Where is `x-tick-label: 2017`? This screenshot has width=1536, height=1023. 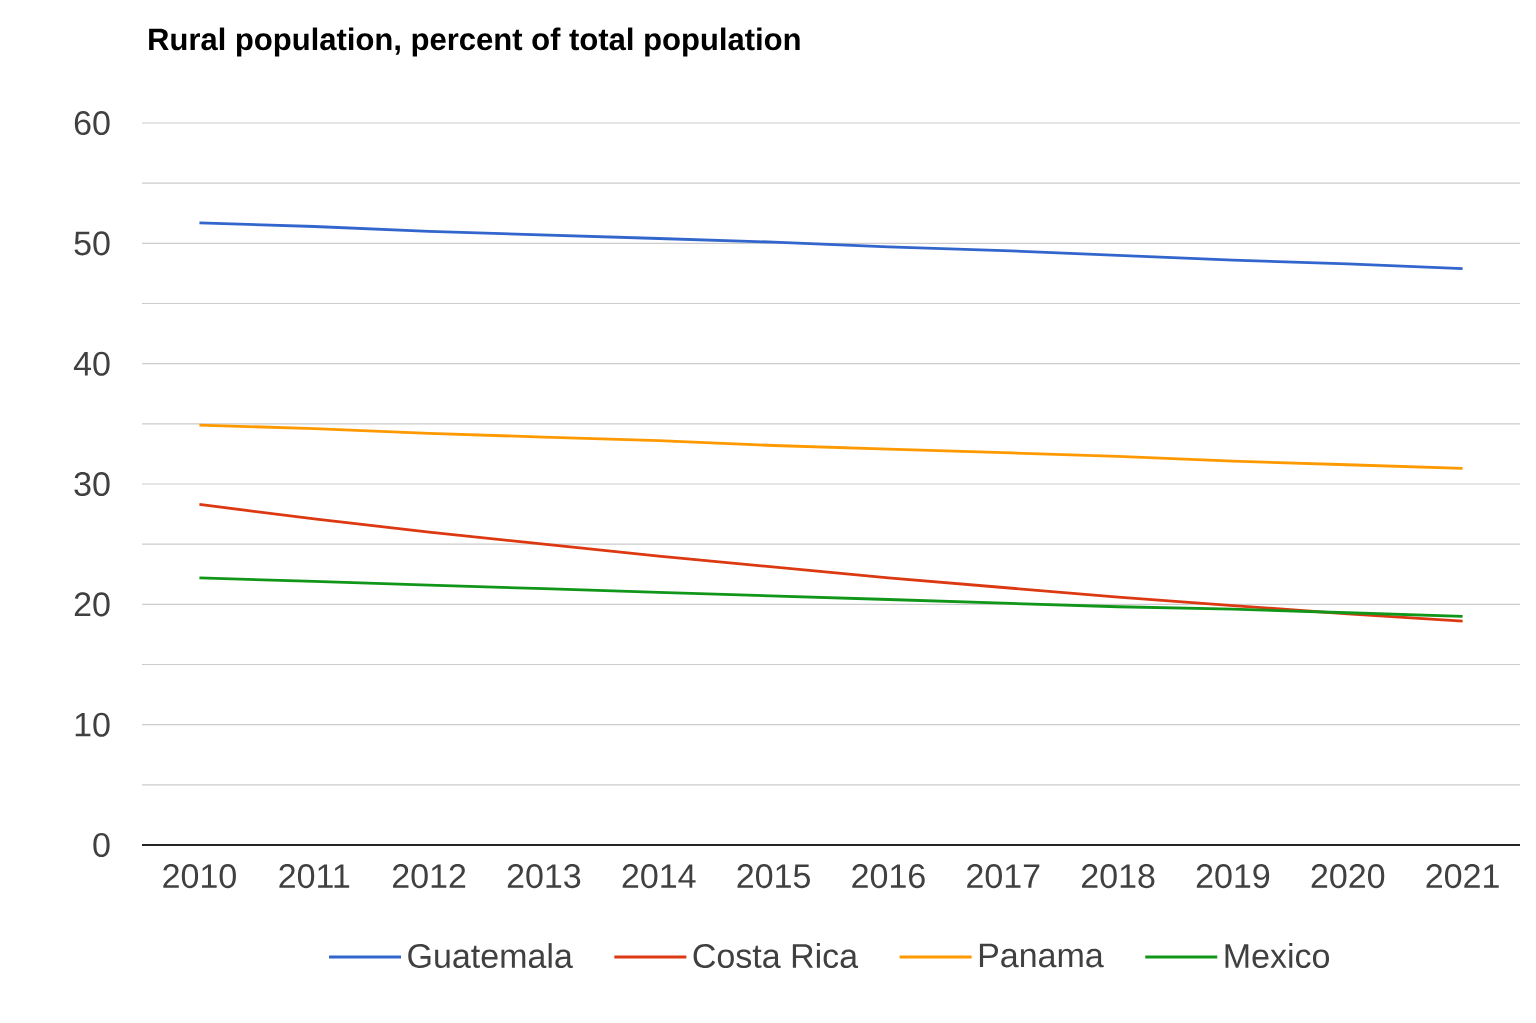 x-tick-label: 2017 is located at coordinates (1003, 876).